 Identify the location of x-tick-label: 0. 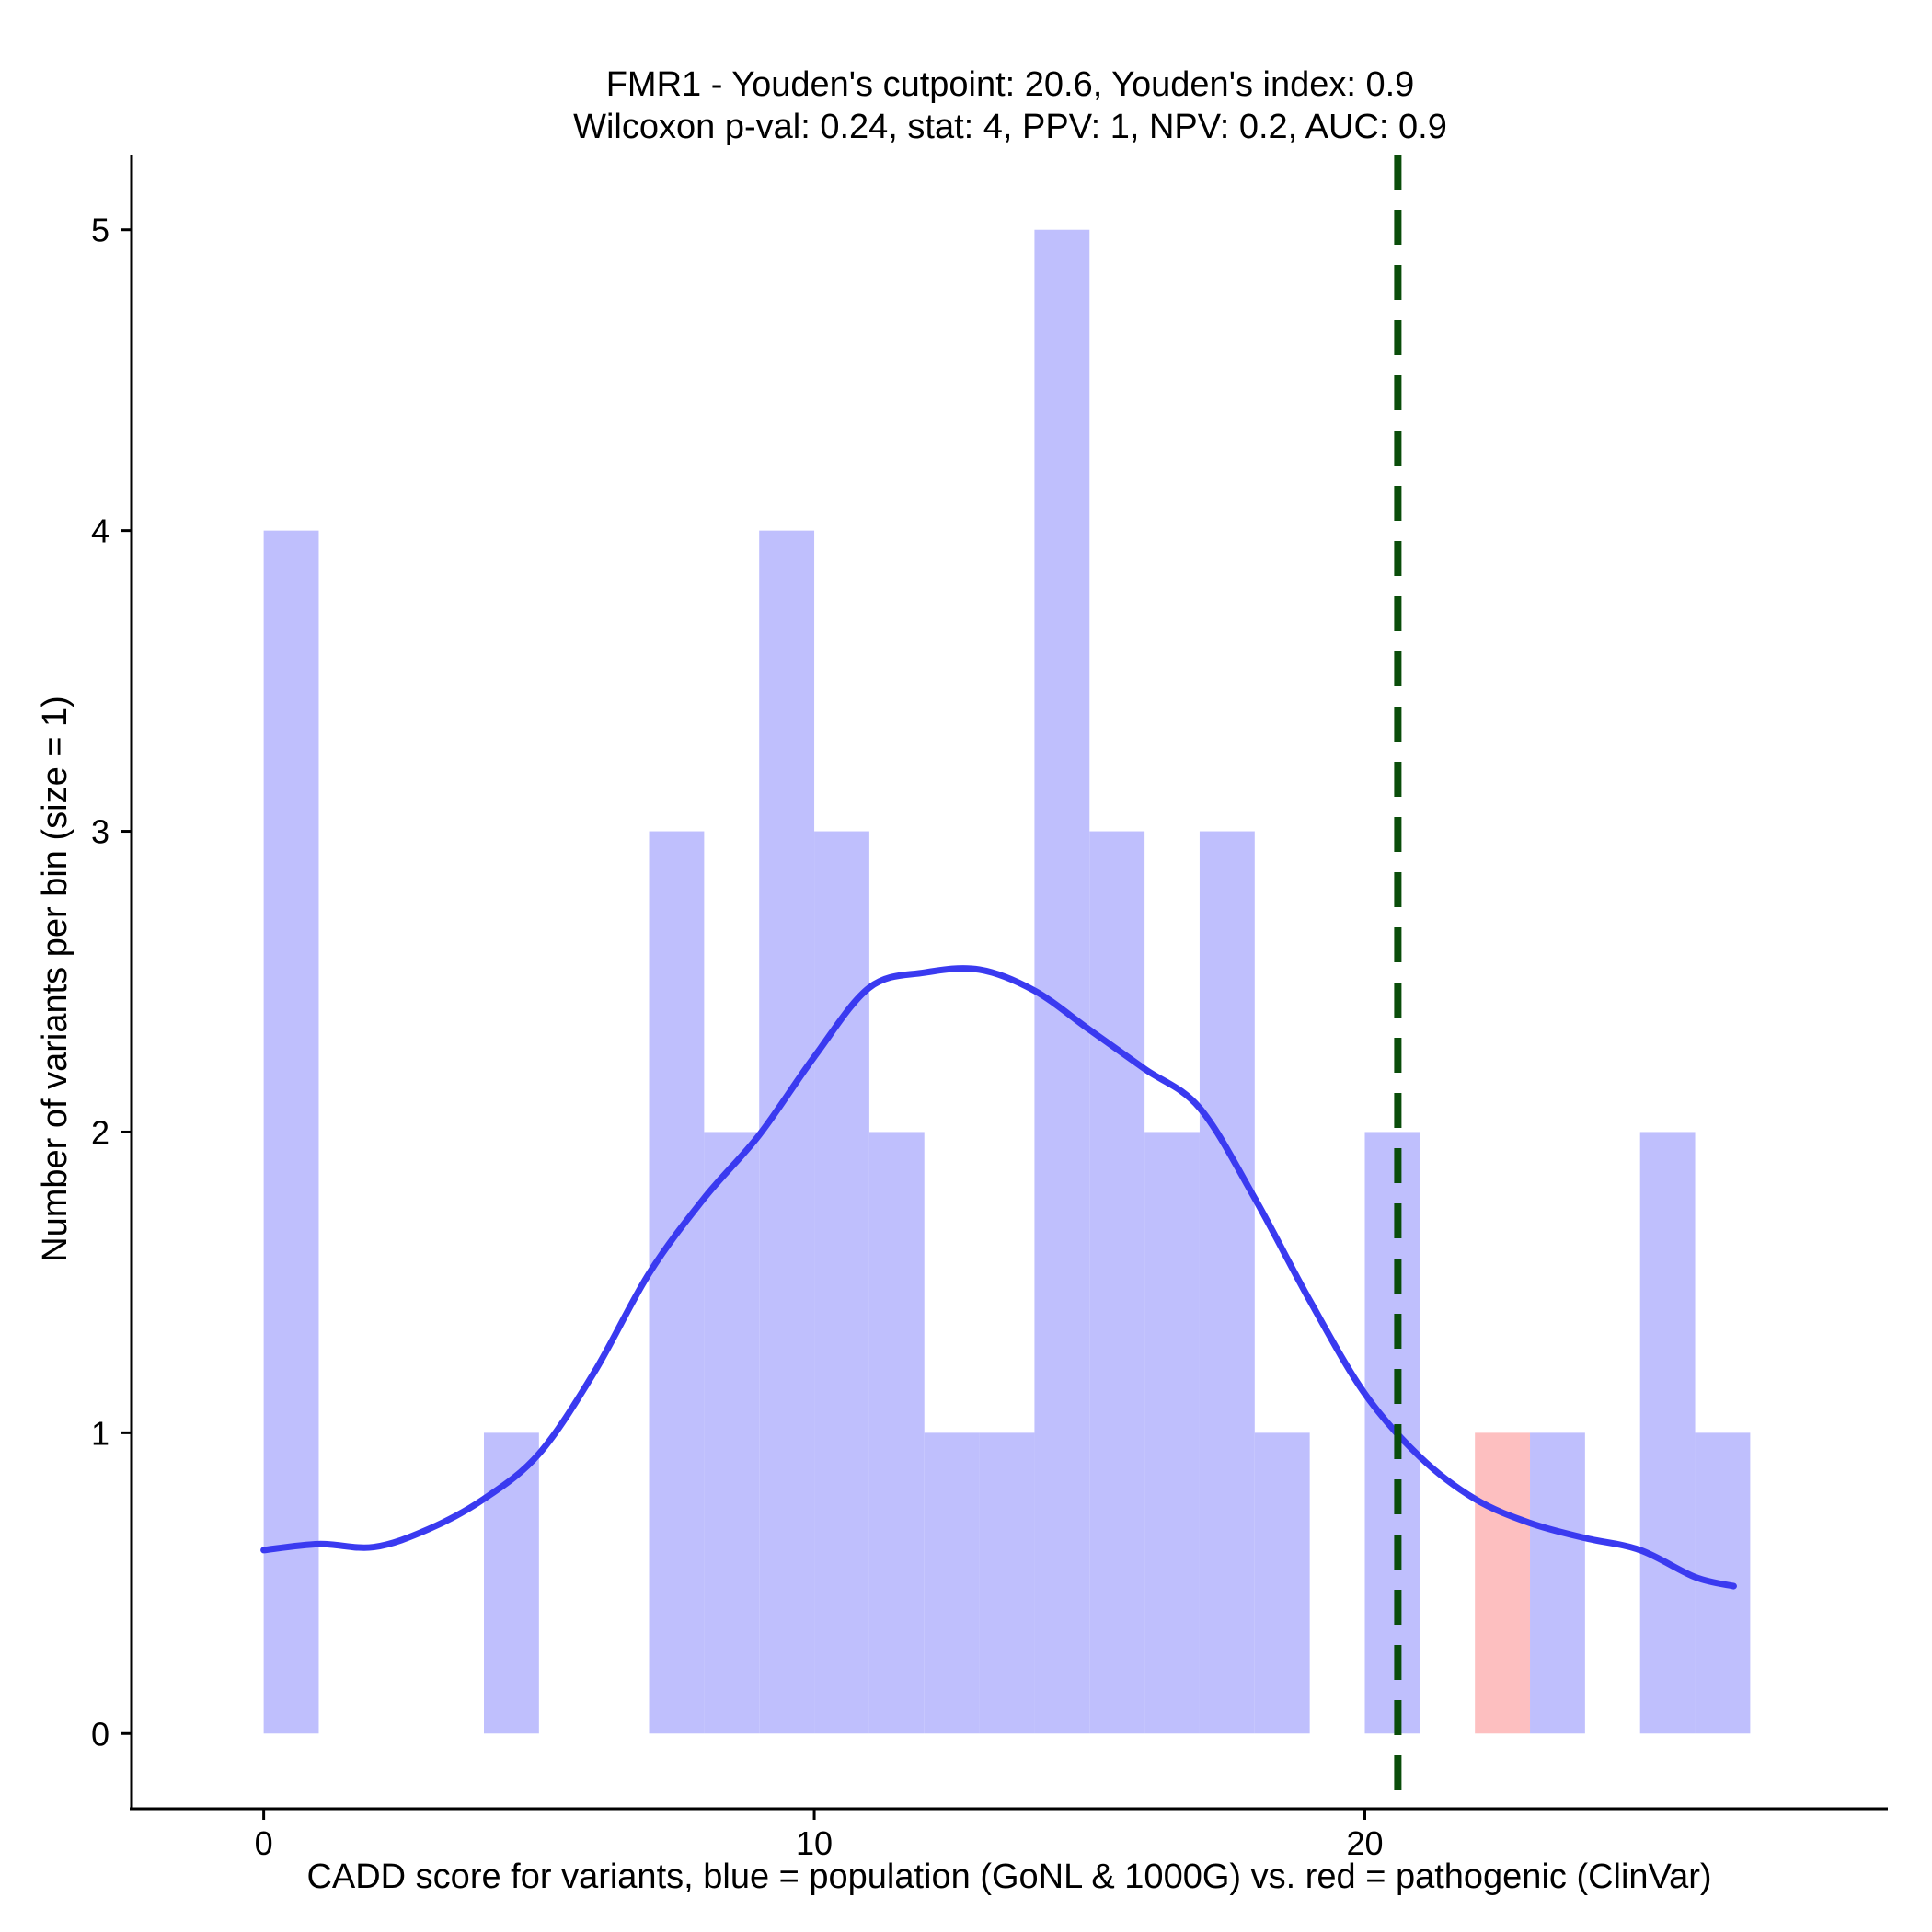
(264, 1843).